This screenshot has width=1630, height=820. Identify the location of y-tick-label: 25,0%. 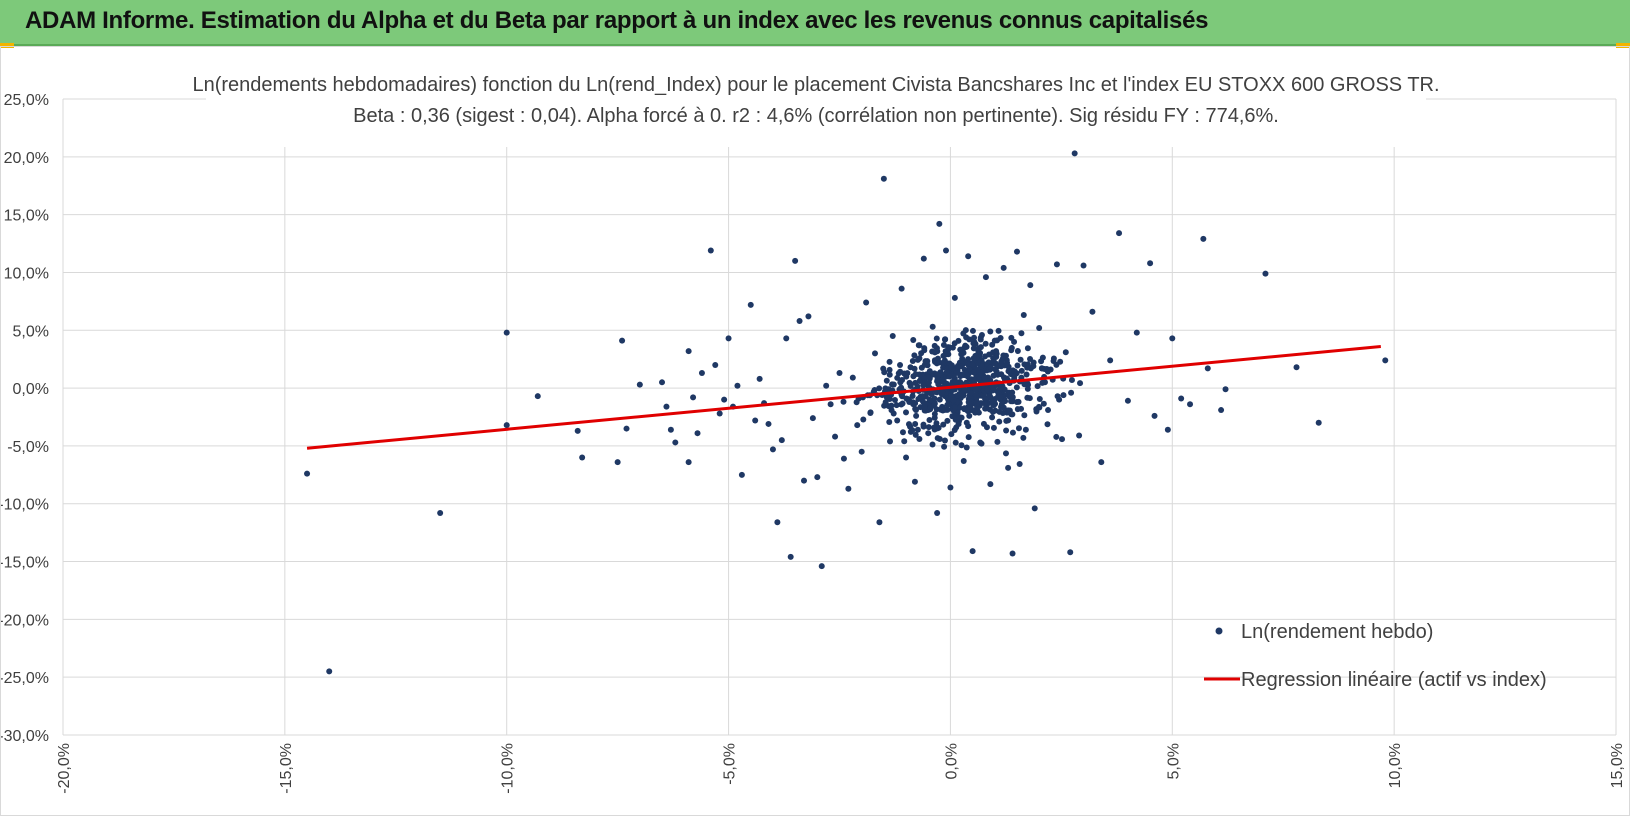
(26, 100).